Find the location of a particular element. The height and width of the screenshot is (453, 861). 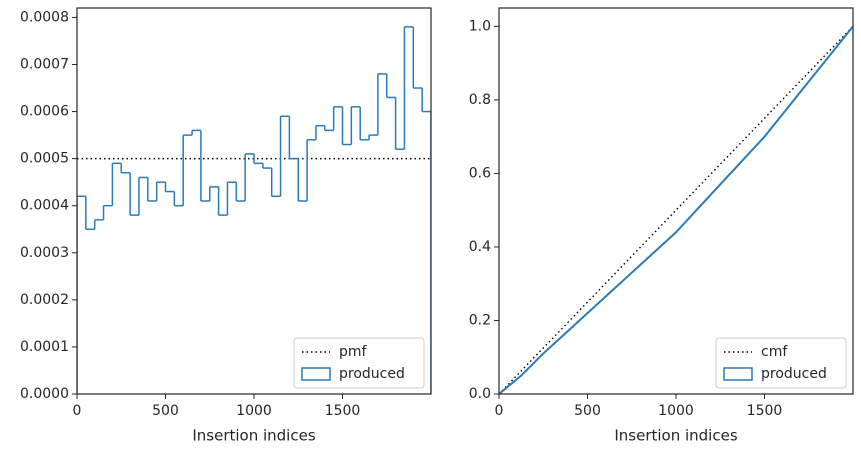

y-tick-label: 0.0 is located at coordinates (480, 394).